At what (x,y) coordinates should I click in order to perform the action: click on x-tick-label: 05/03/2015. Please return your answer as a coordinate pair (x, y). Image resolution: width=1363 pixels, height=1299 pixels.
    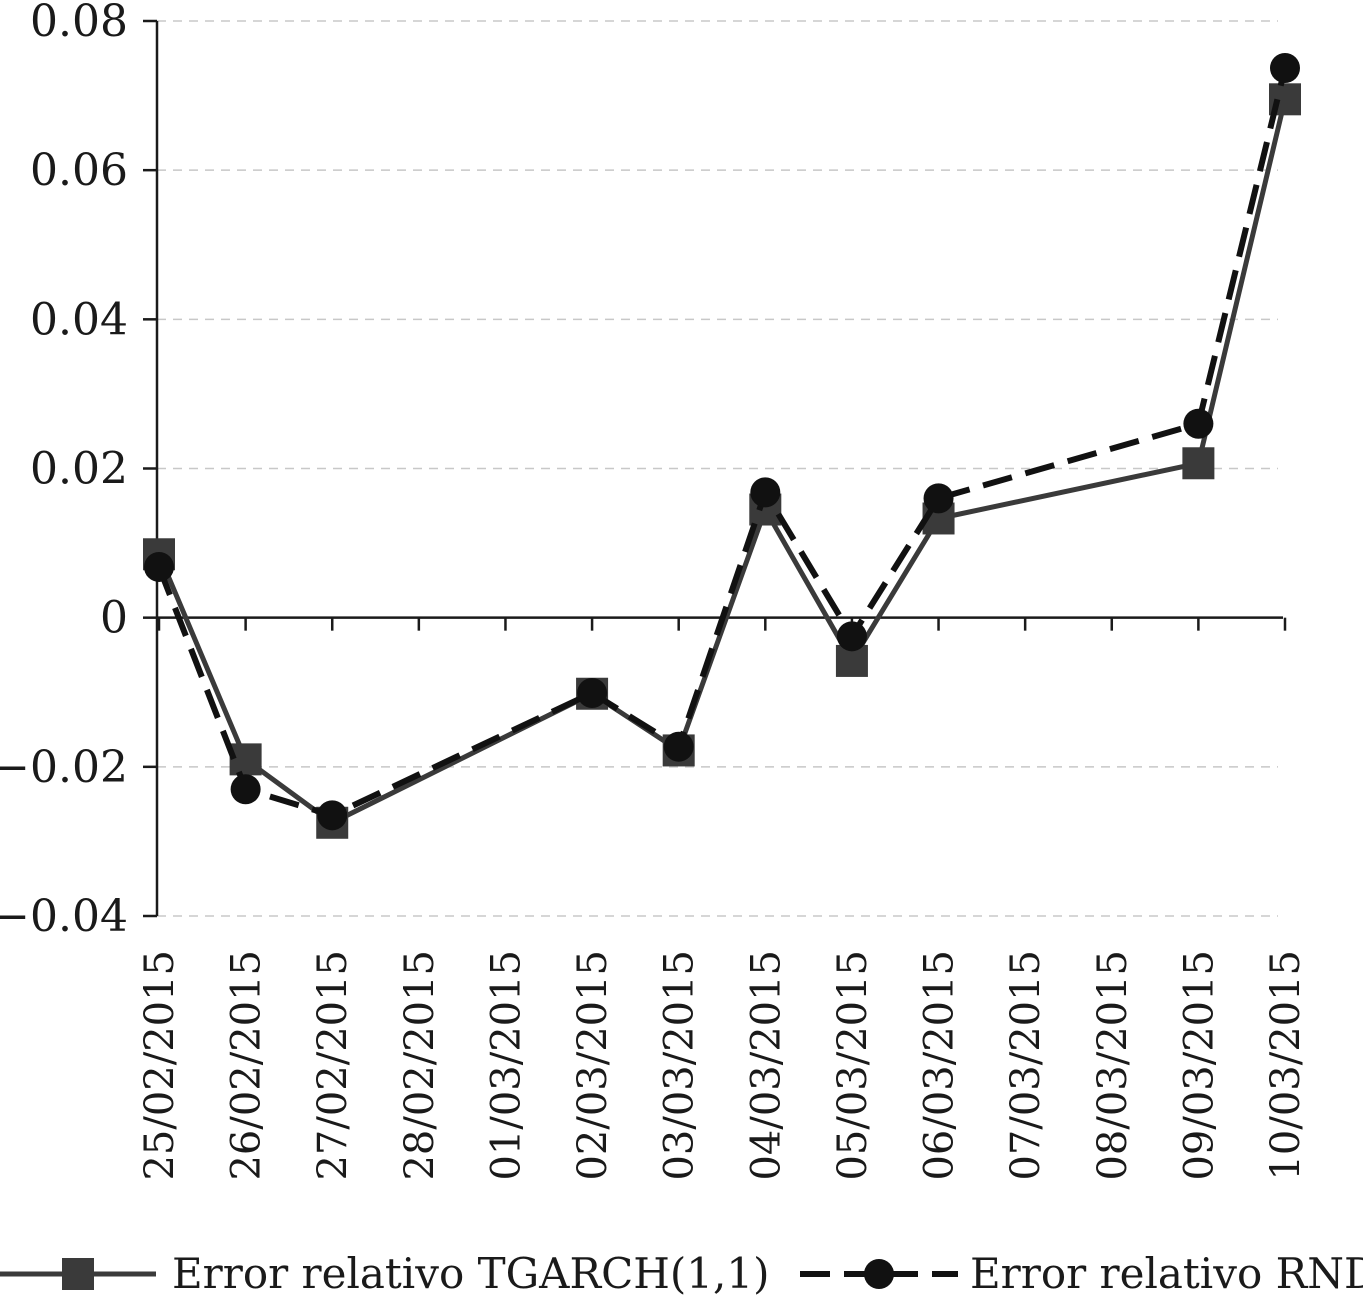
    Looking at the image, I should click on (853, 1065).